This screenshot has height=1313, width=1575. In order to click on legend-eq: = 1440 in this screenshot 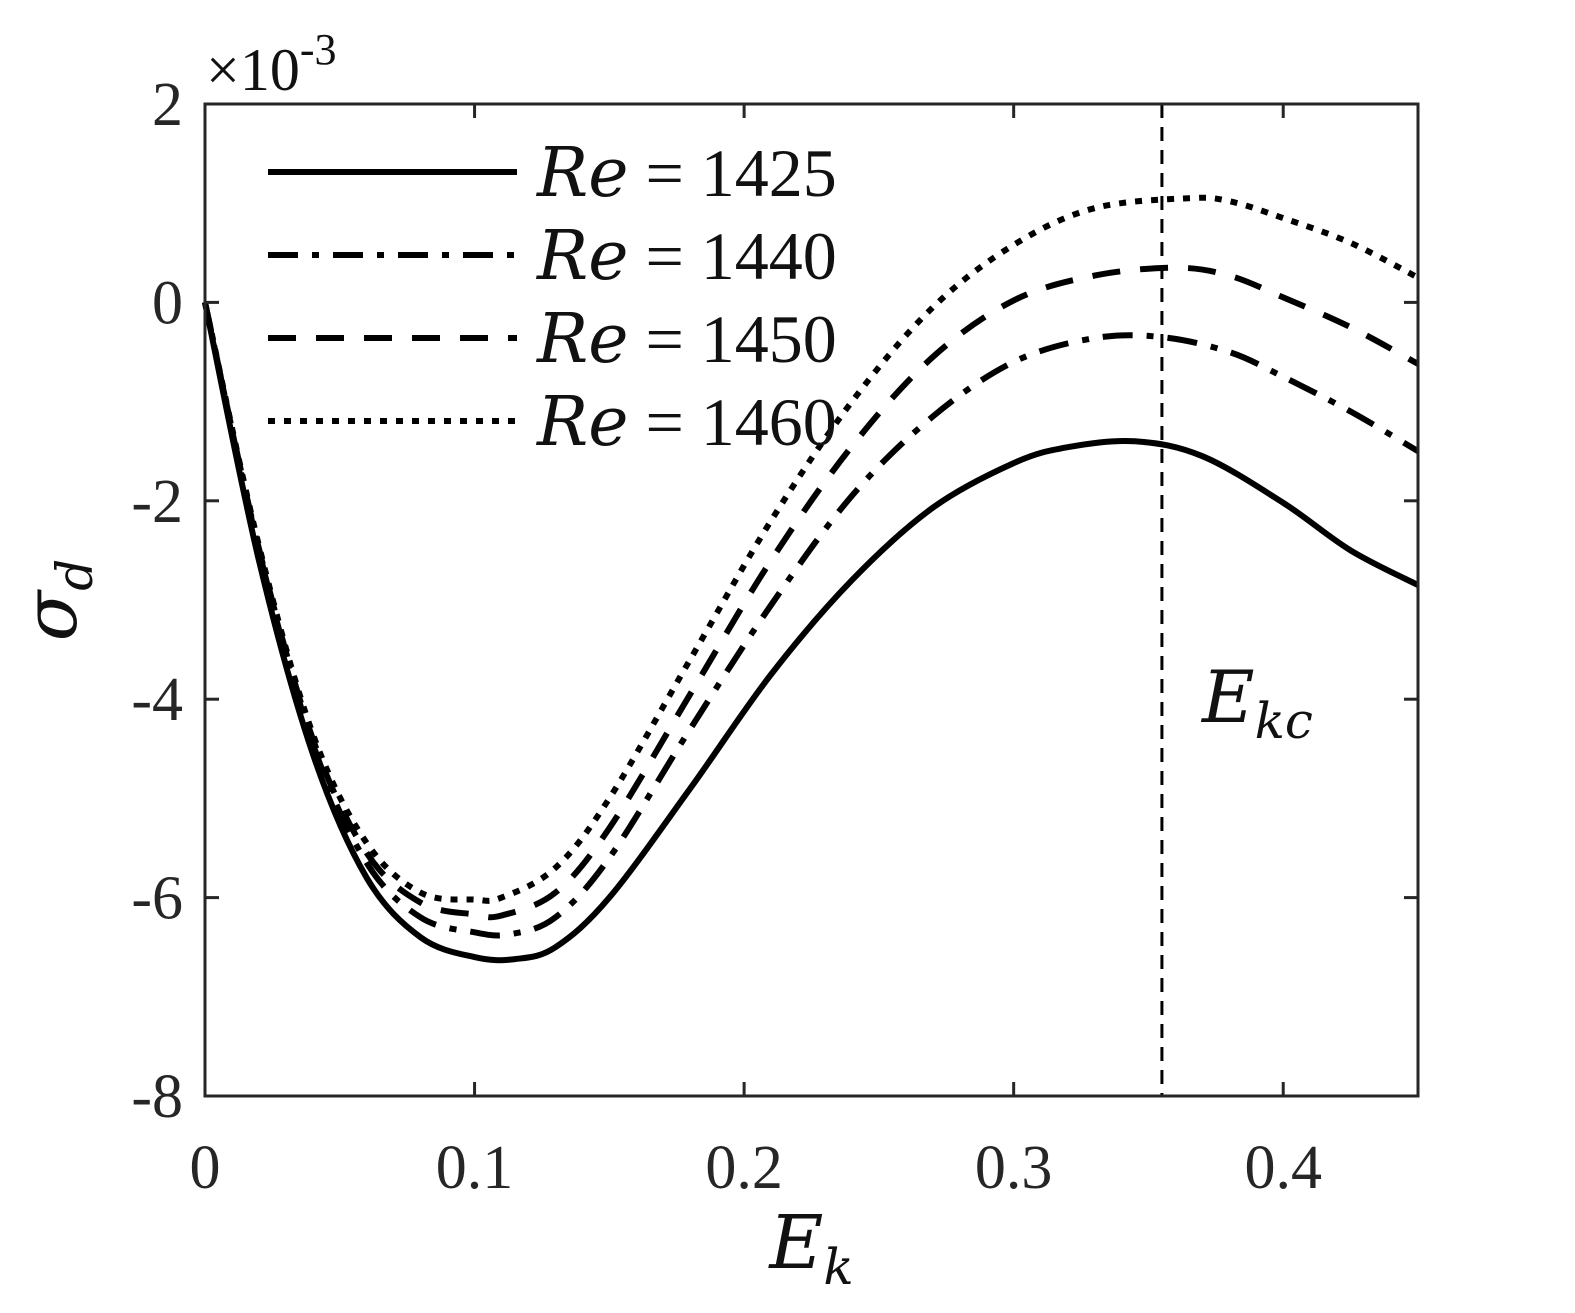, I will do `click(732, 256)`.